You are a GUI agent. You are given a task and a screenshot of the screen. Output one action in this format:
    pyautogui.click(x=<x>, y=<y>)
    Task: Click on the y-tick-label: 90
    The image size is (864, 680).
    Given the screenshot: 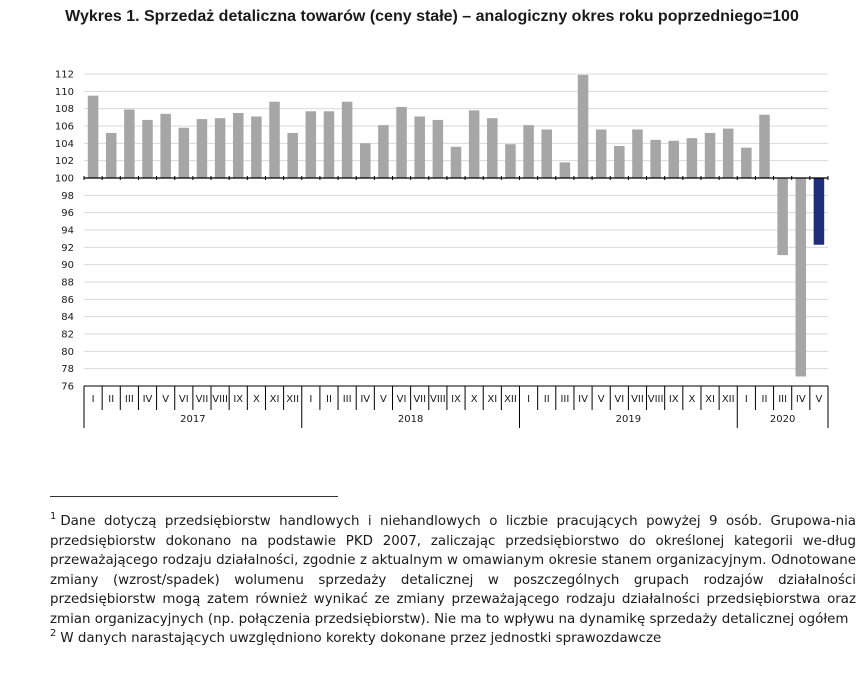 What is the action you would take?
    pyautogui.click(x=67, y=265)
    